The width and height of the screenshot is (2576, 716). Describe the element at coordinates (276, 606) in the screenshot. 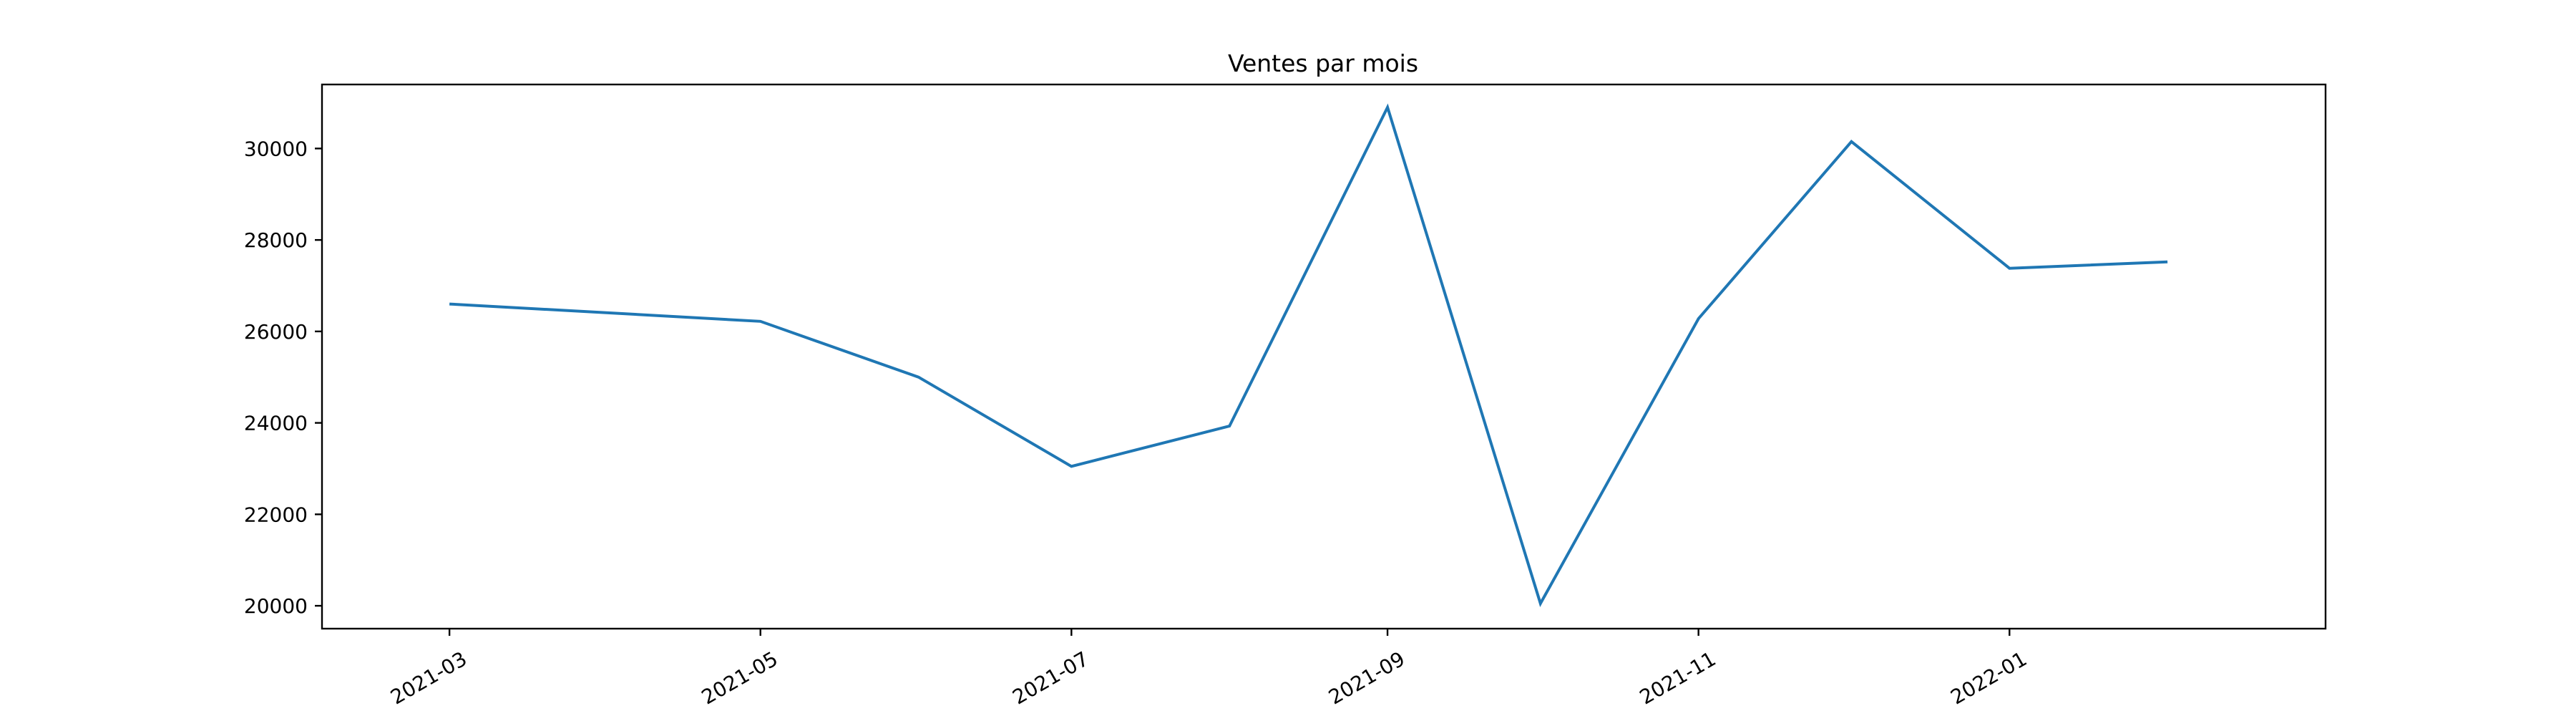

I see `y-tick-label: 20000` at that location.